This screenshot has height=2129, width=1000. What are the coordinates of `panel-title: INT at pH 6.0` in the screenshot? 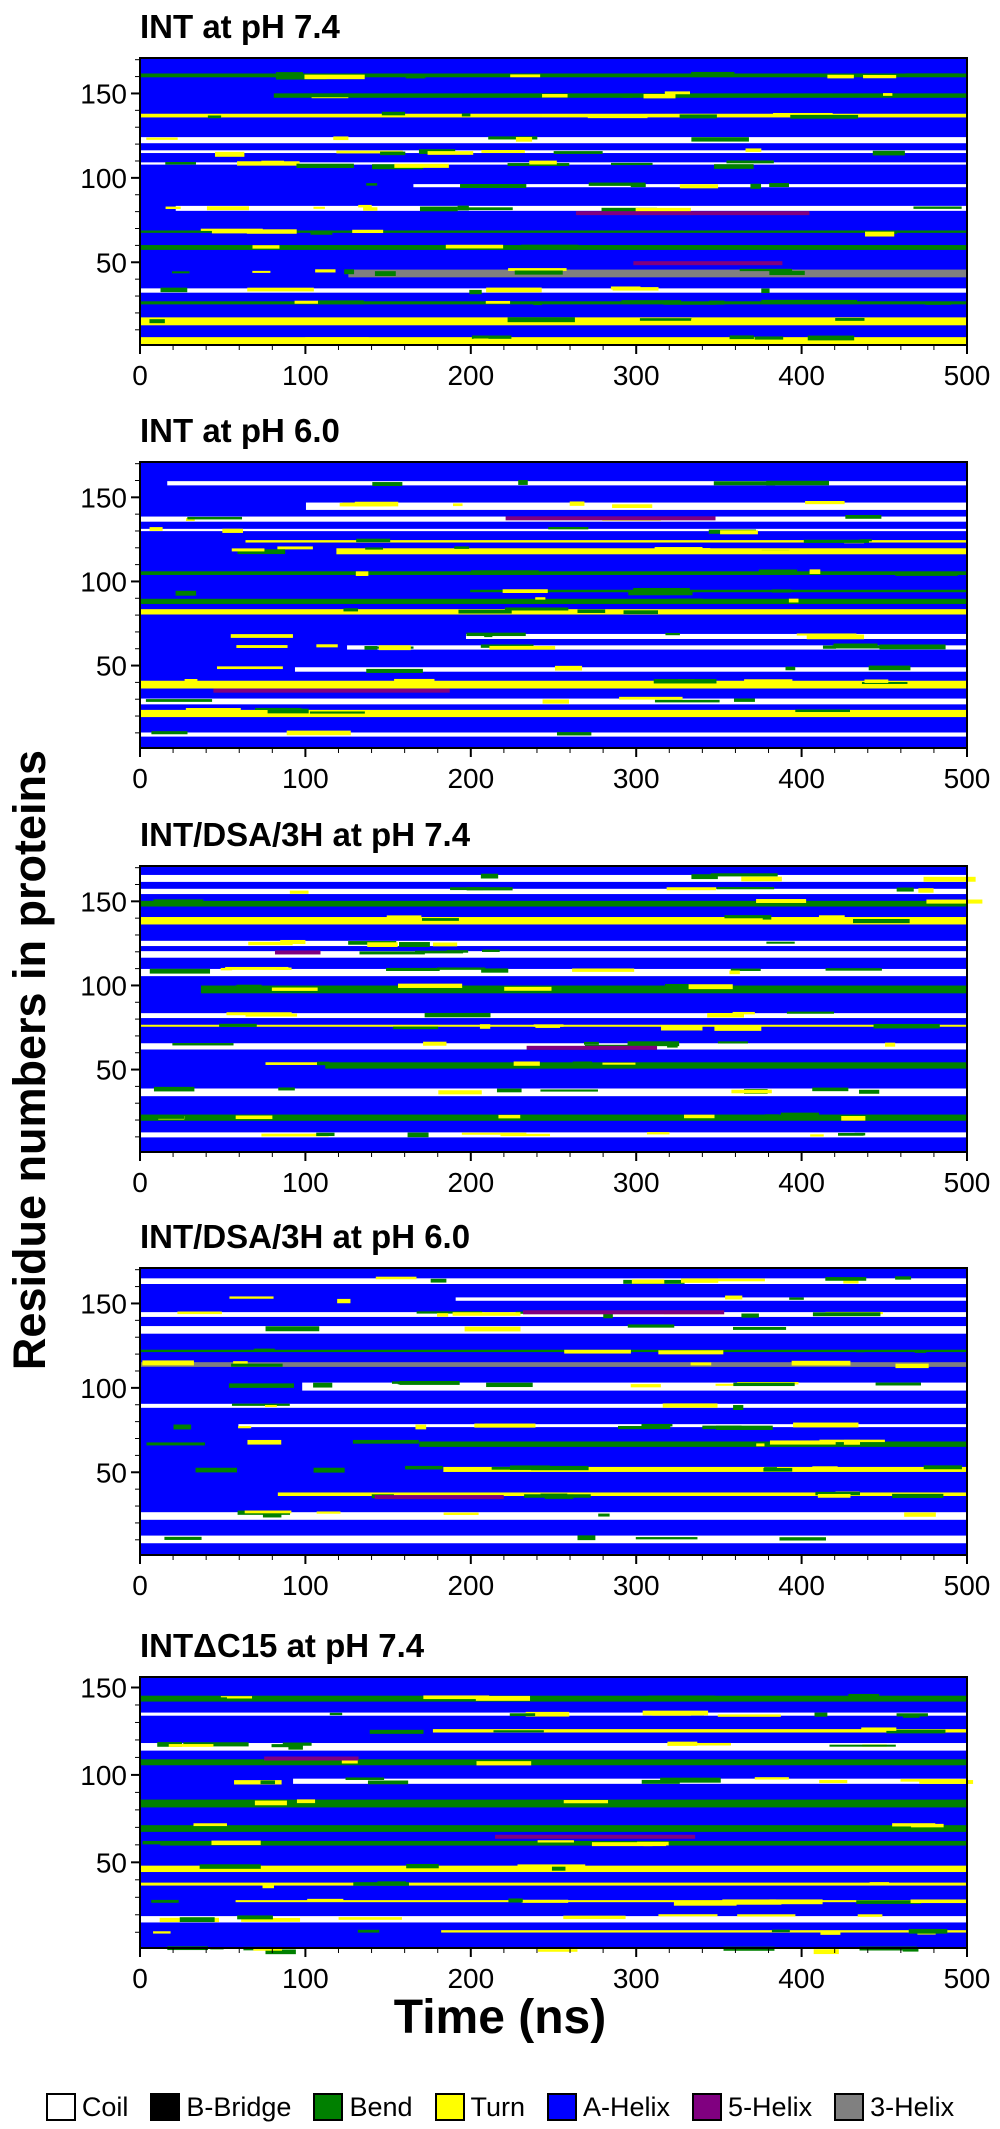 It's located at (240, 430).